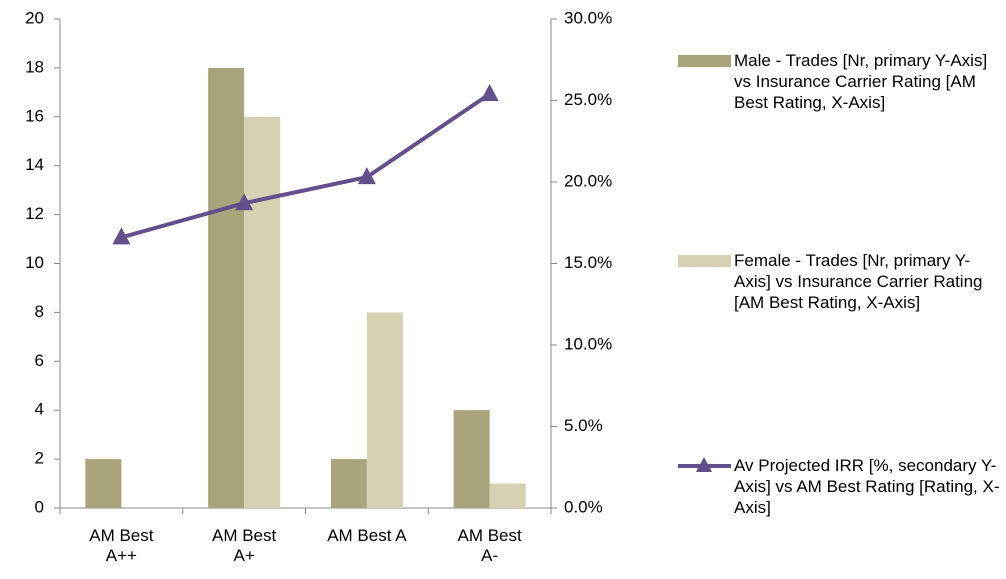 The width and height of the screenshot is (1006, 579). Describe the element at coordinates (121, 545) in the screenshot. I see `x-tick-label: AM Best A++` at that location.